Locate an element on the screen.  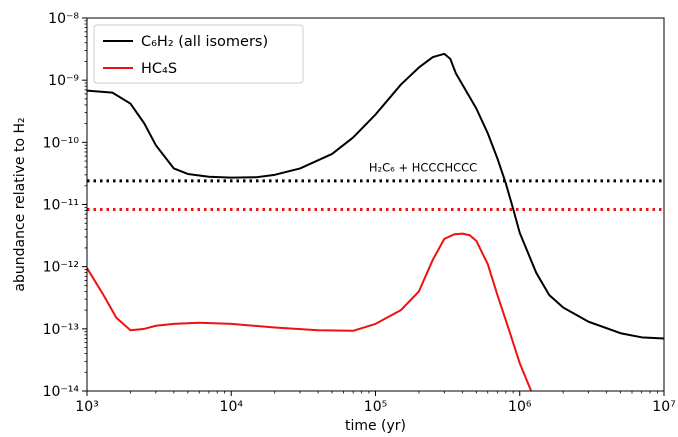
x-tick-label: 10⁴ is located at coordinates (232, 407).